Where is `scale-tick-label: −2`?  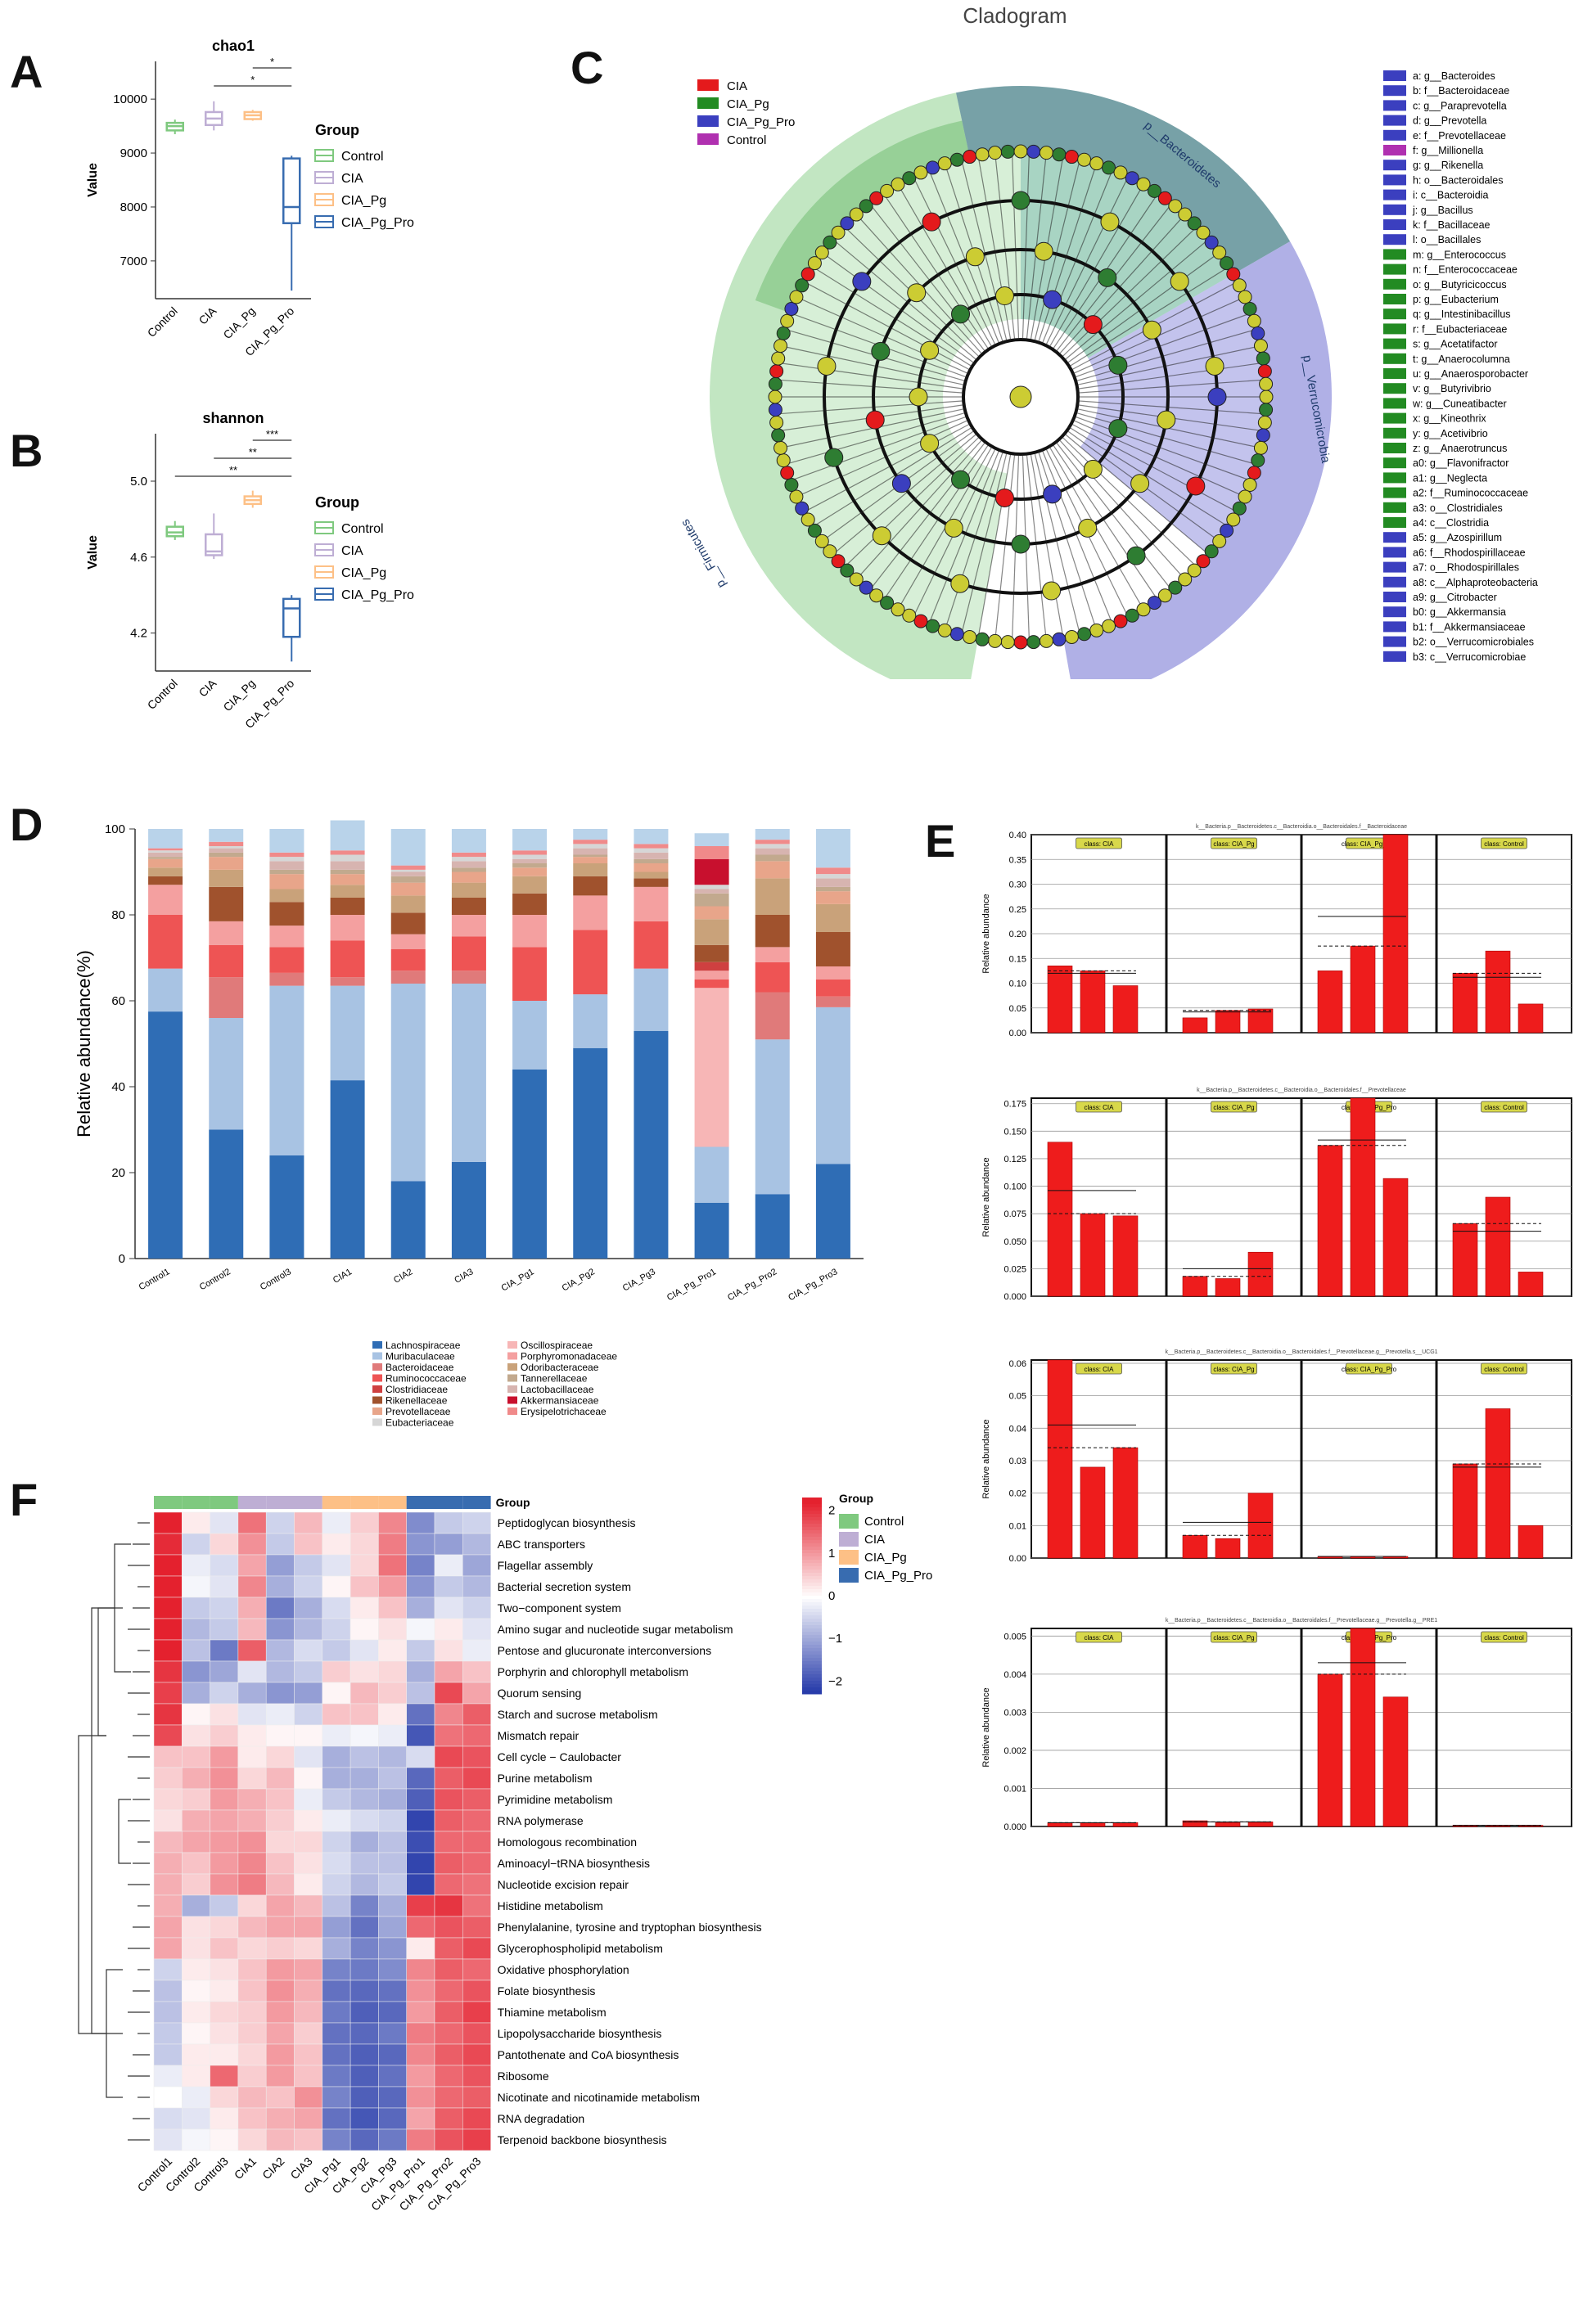
scale-tick-label: −2 is located at coordinates (835, 1681).